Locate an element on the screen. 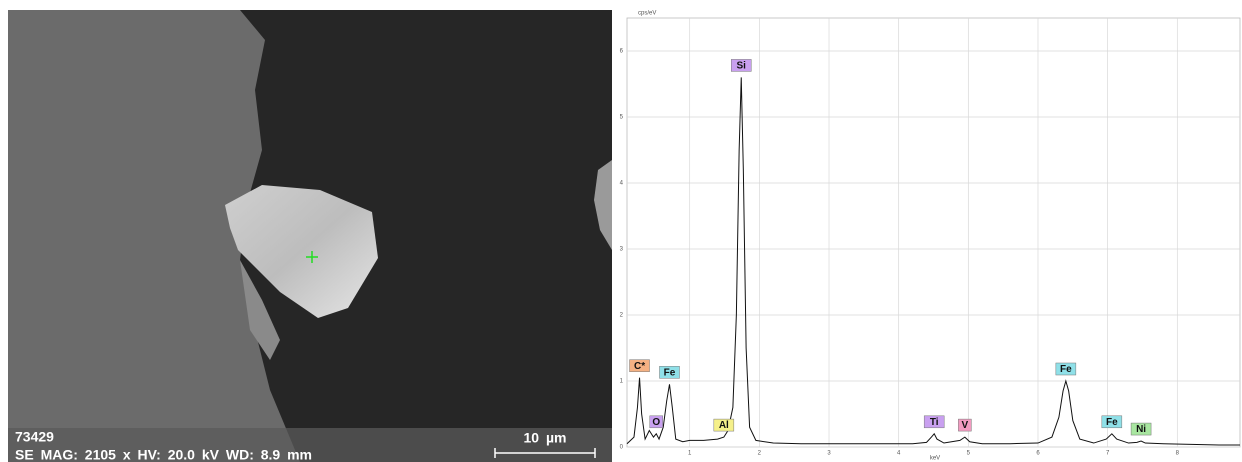  peak-label: C* is located at coordinates (639, 366).